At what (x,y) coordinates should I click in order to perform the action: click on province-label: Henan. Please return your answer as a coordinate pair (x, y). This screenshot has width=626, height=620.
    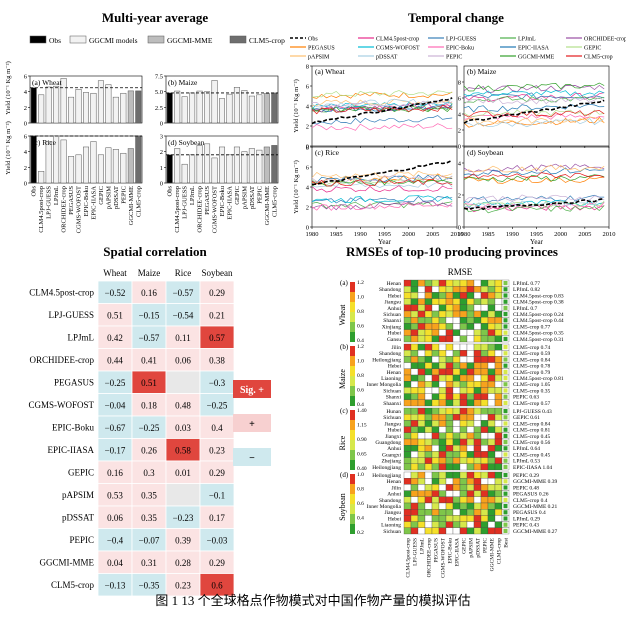
    Looking at the image, I should click on (394, 373).